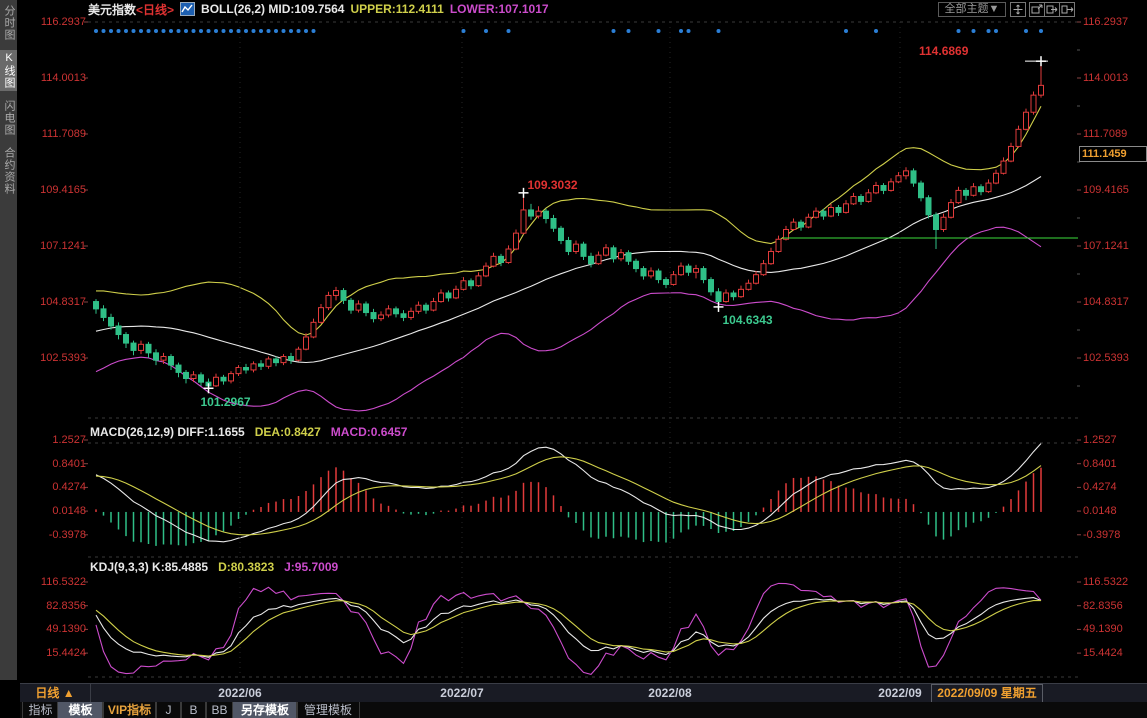 Image resolution: width=1147 pixels, height=718 pixels. I want to click on tab-j: J, so click(168, 710).